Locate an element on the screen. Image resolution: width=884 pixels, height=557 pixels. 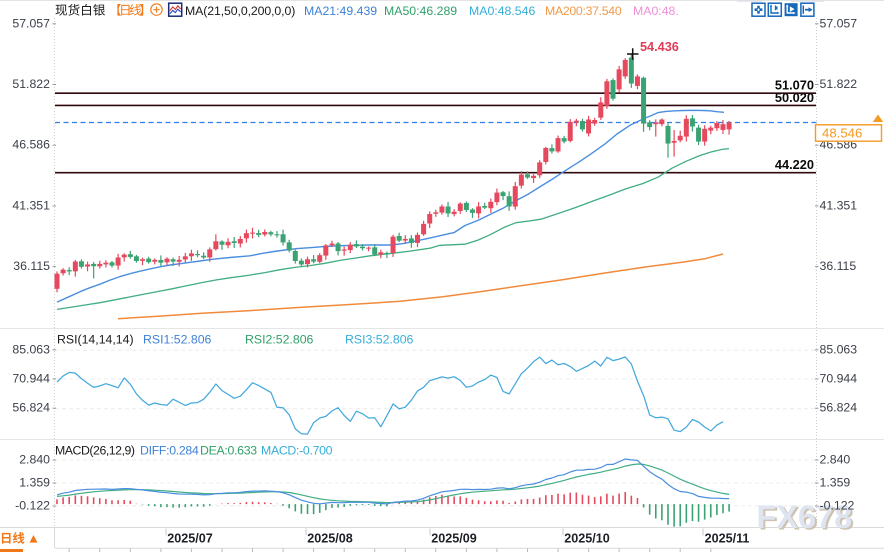
svg-text: 48.546 is located at coordinates (842, 133).